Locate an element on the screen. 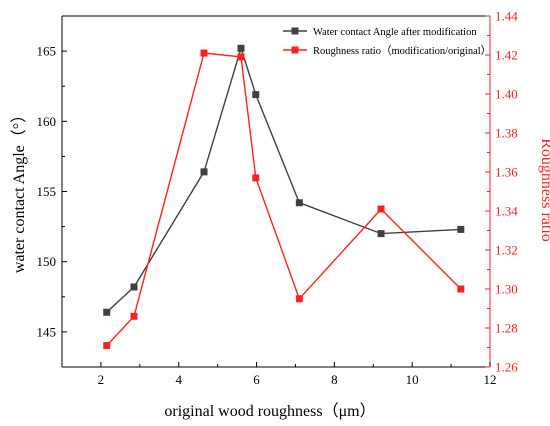  x-tick-label: 10 is located at coordinates (412, 379).